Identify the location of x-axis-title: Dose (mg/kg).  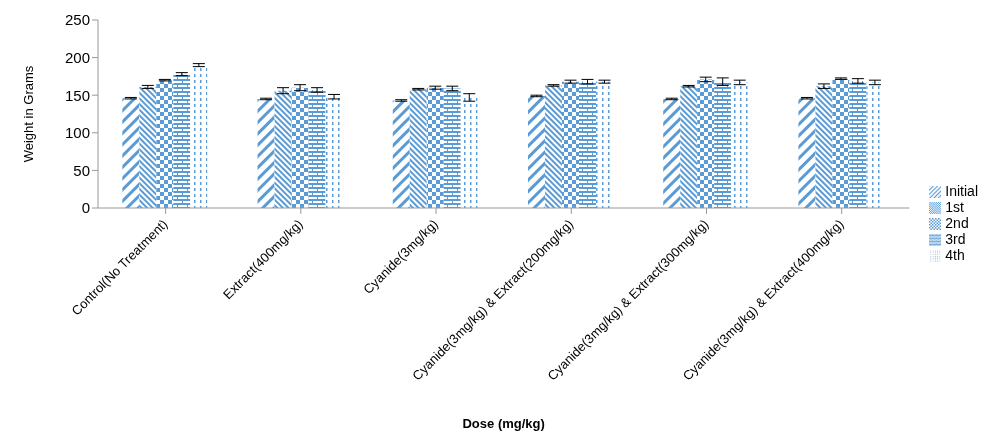
(503, 423).